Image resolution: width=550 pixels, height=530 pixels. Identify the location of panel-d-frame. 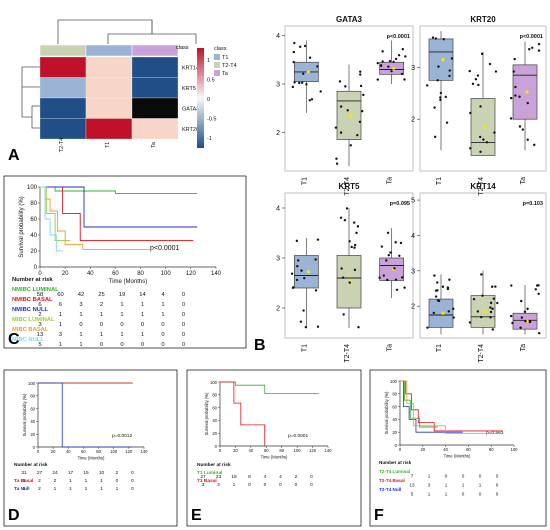
(90, 448).